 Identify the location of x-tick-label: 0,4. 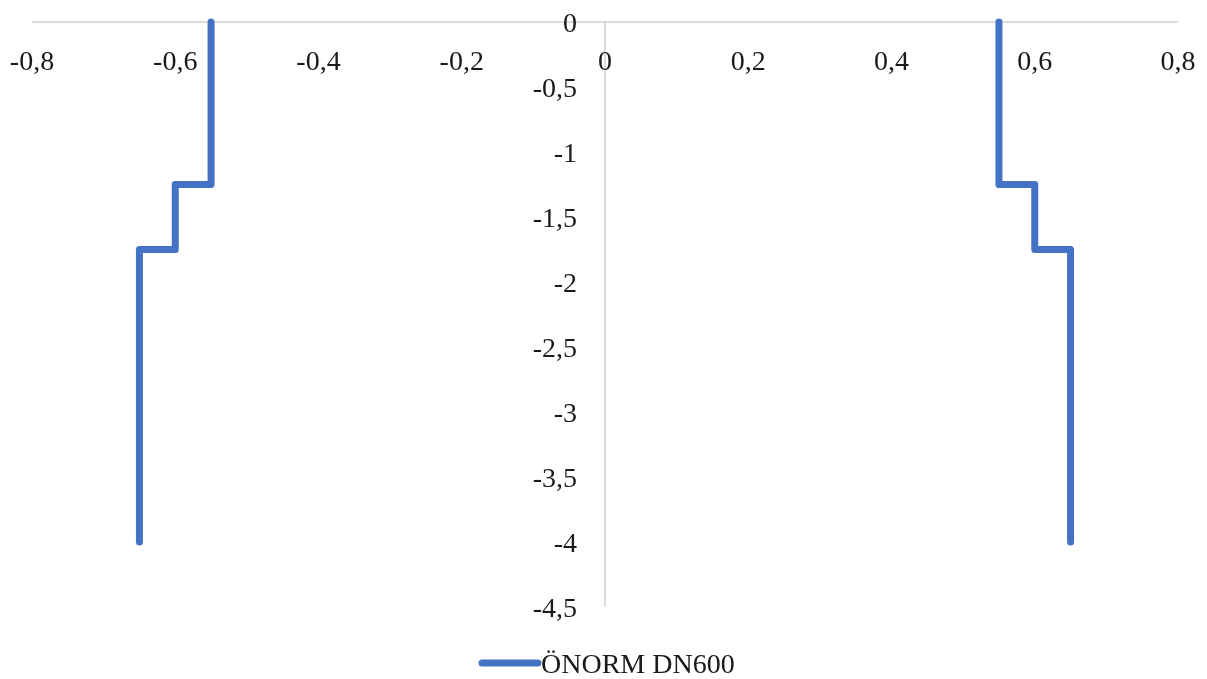
(891, 60).